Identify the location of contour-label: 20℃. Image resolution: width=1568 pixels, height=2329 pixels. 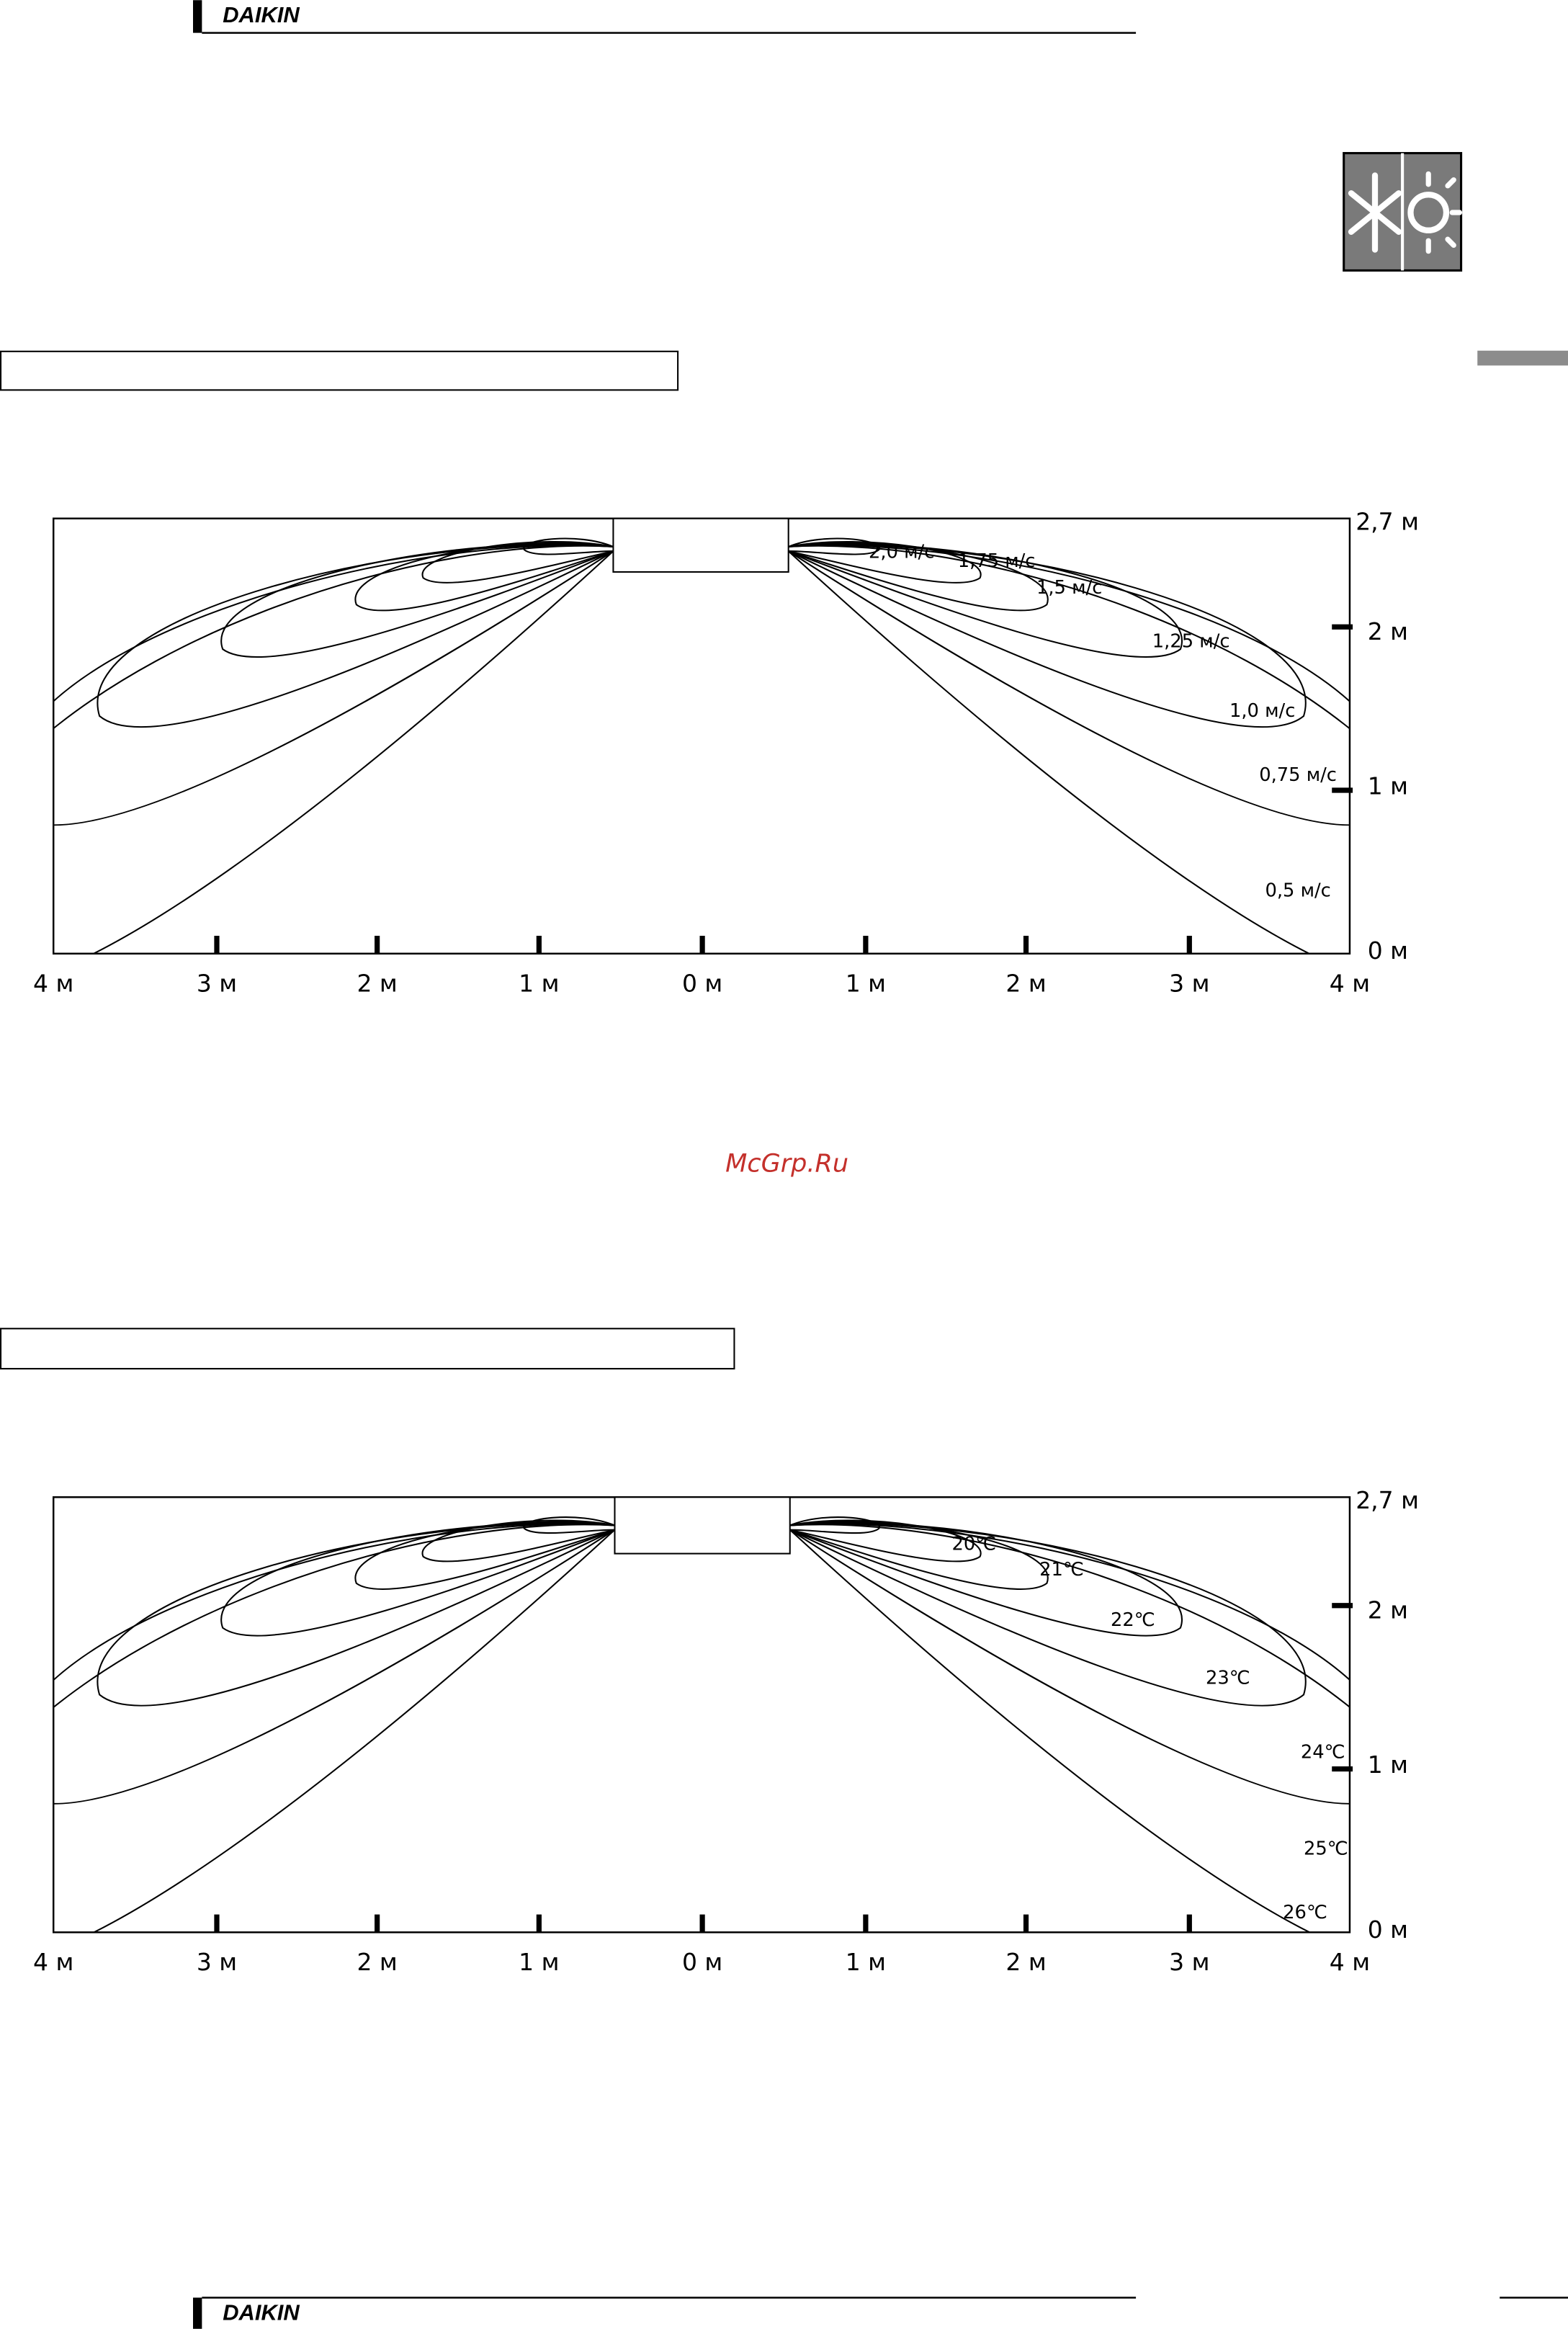
(974, 1544).